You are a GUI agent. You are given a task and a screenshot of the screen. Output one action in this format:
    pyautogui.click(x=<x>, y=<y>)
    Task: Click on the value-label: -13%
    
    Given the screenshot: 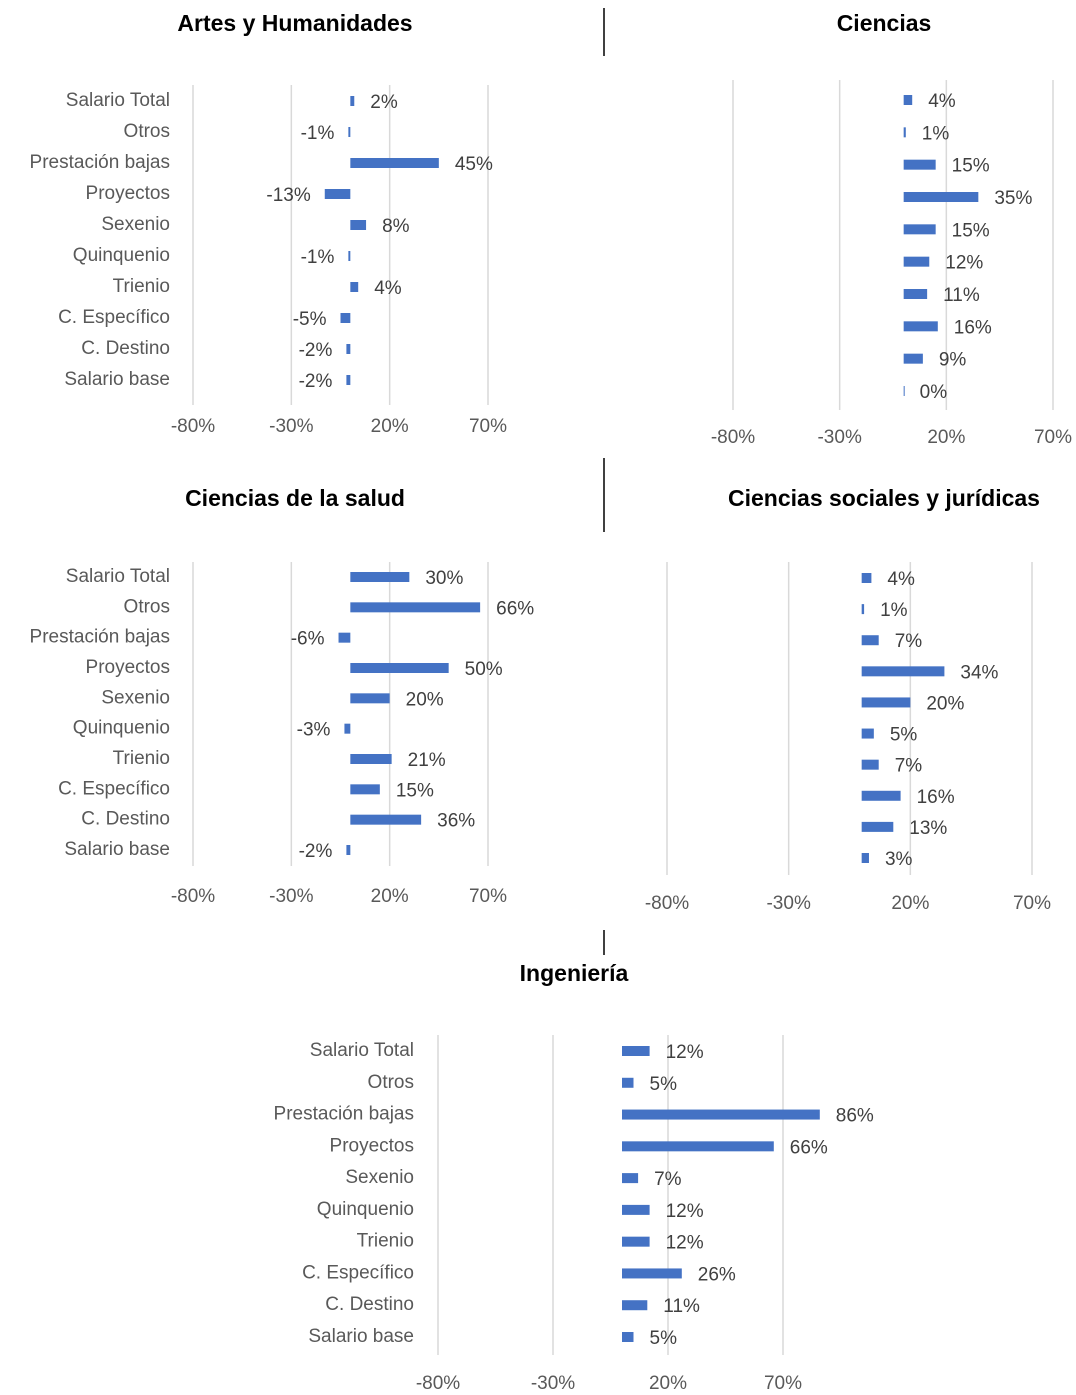 What is the action you would take?
    pyautogui.click(x=288, y=195)
    